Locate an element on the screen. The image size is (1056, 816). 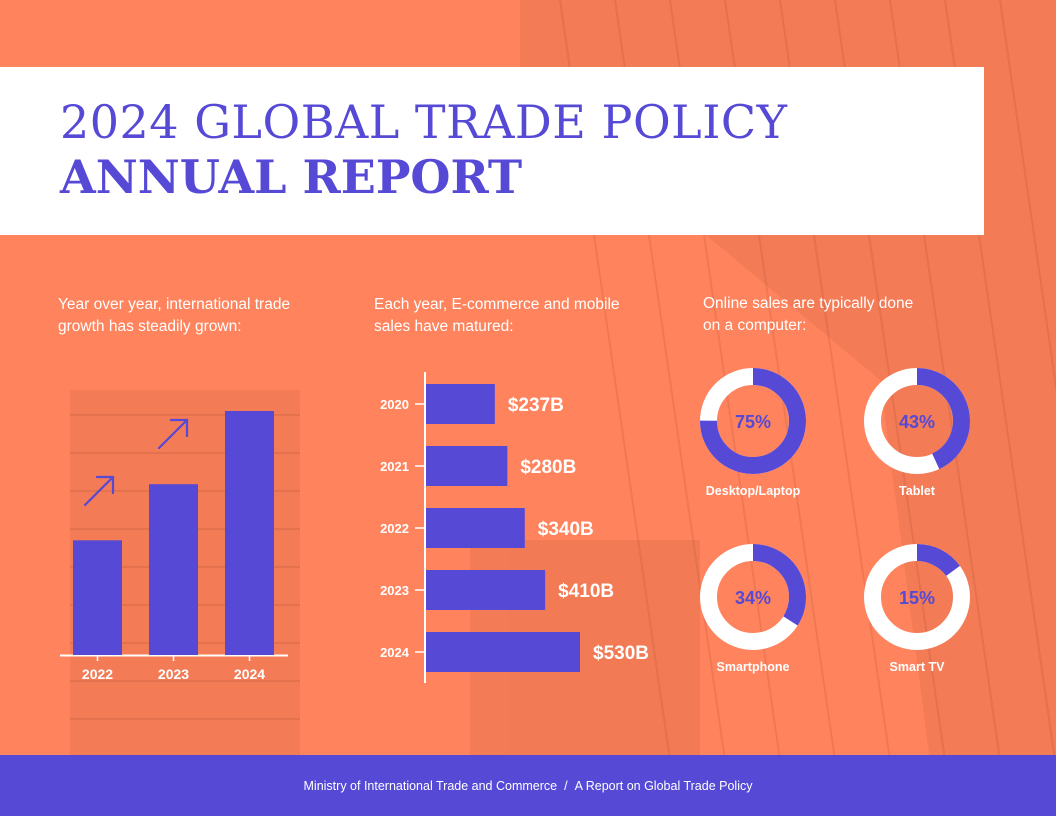
donut-value-label: 43% is located at coordinates (917, 422).